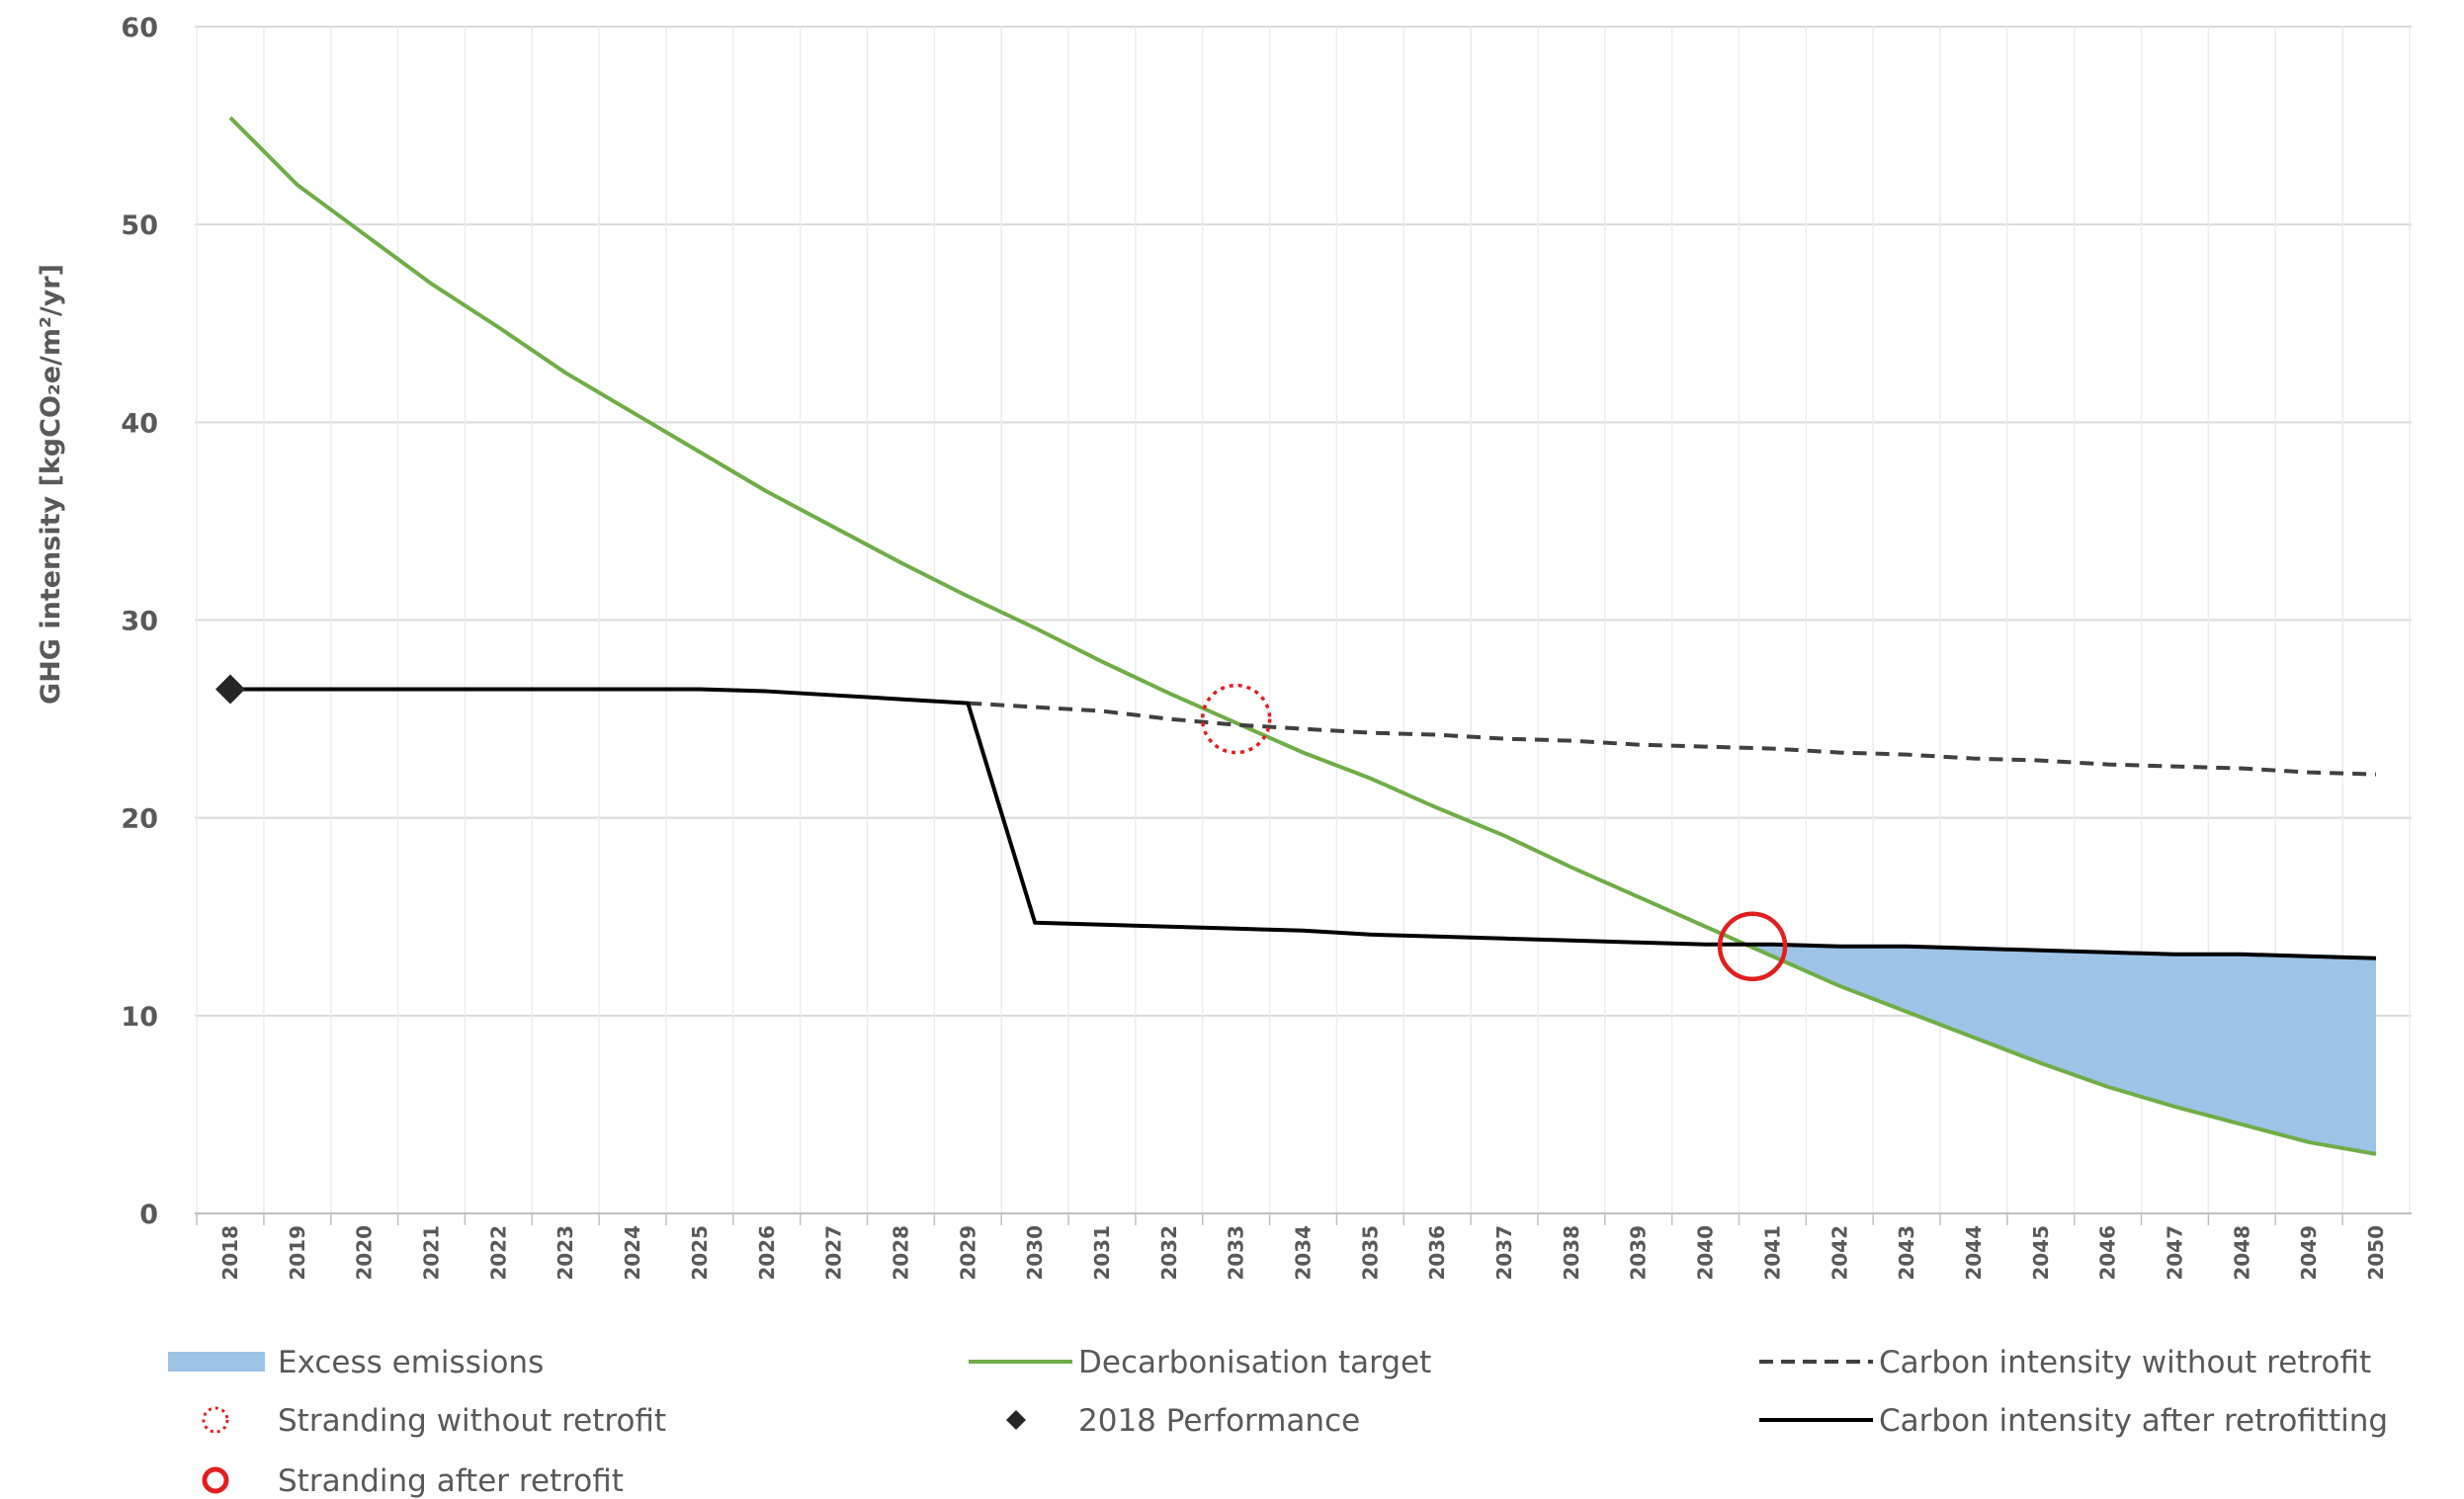 This screenshot has width=2464, height=1499. What do you see at coordinates (139, 622) in the screenshot?
I see `y-tick-label: 30` at bounding box center [139, 622].